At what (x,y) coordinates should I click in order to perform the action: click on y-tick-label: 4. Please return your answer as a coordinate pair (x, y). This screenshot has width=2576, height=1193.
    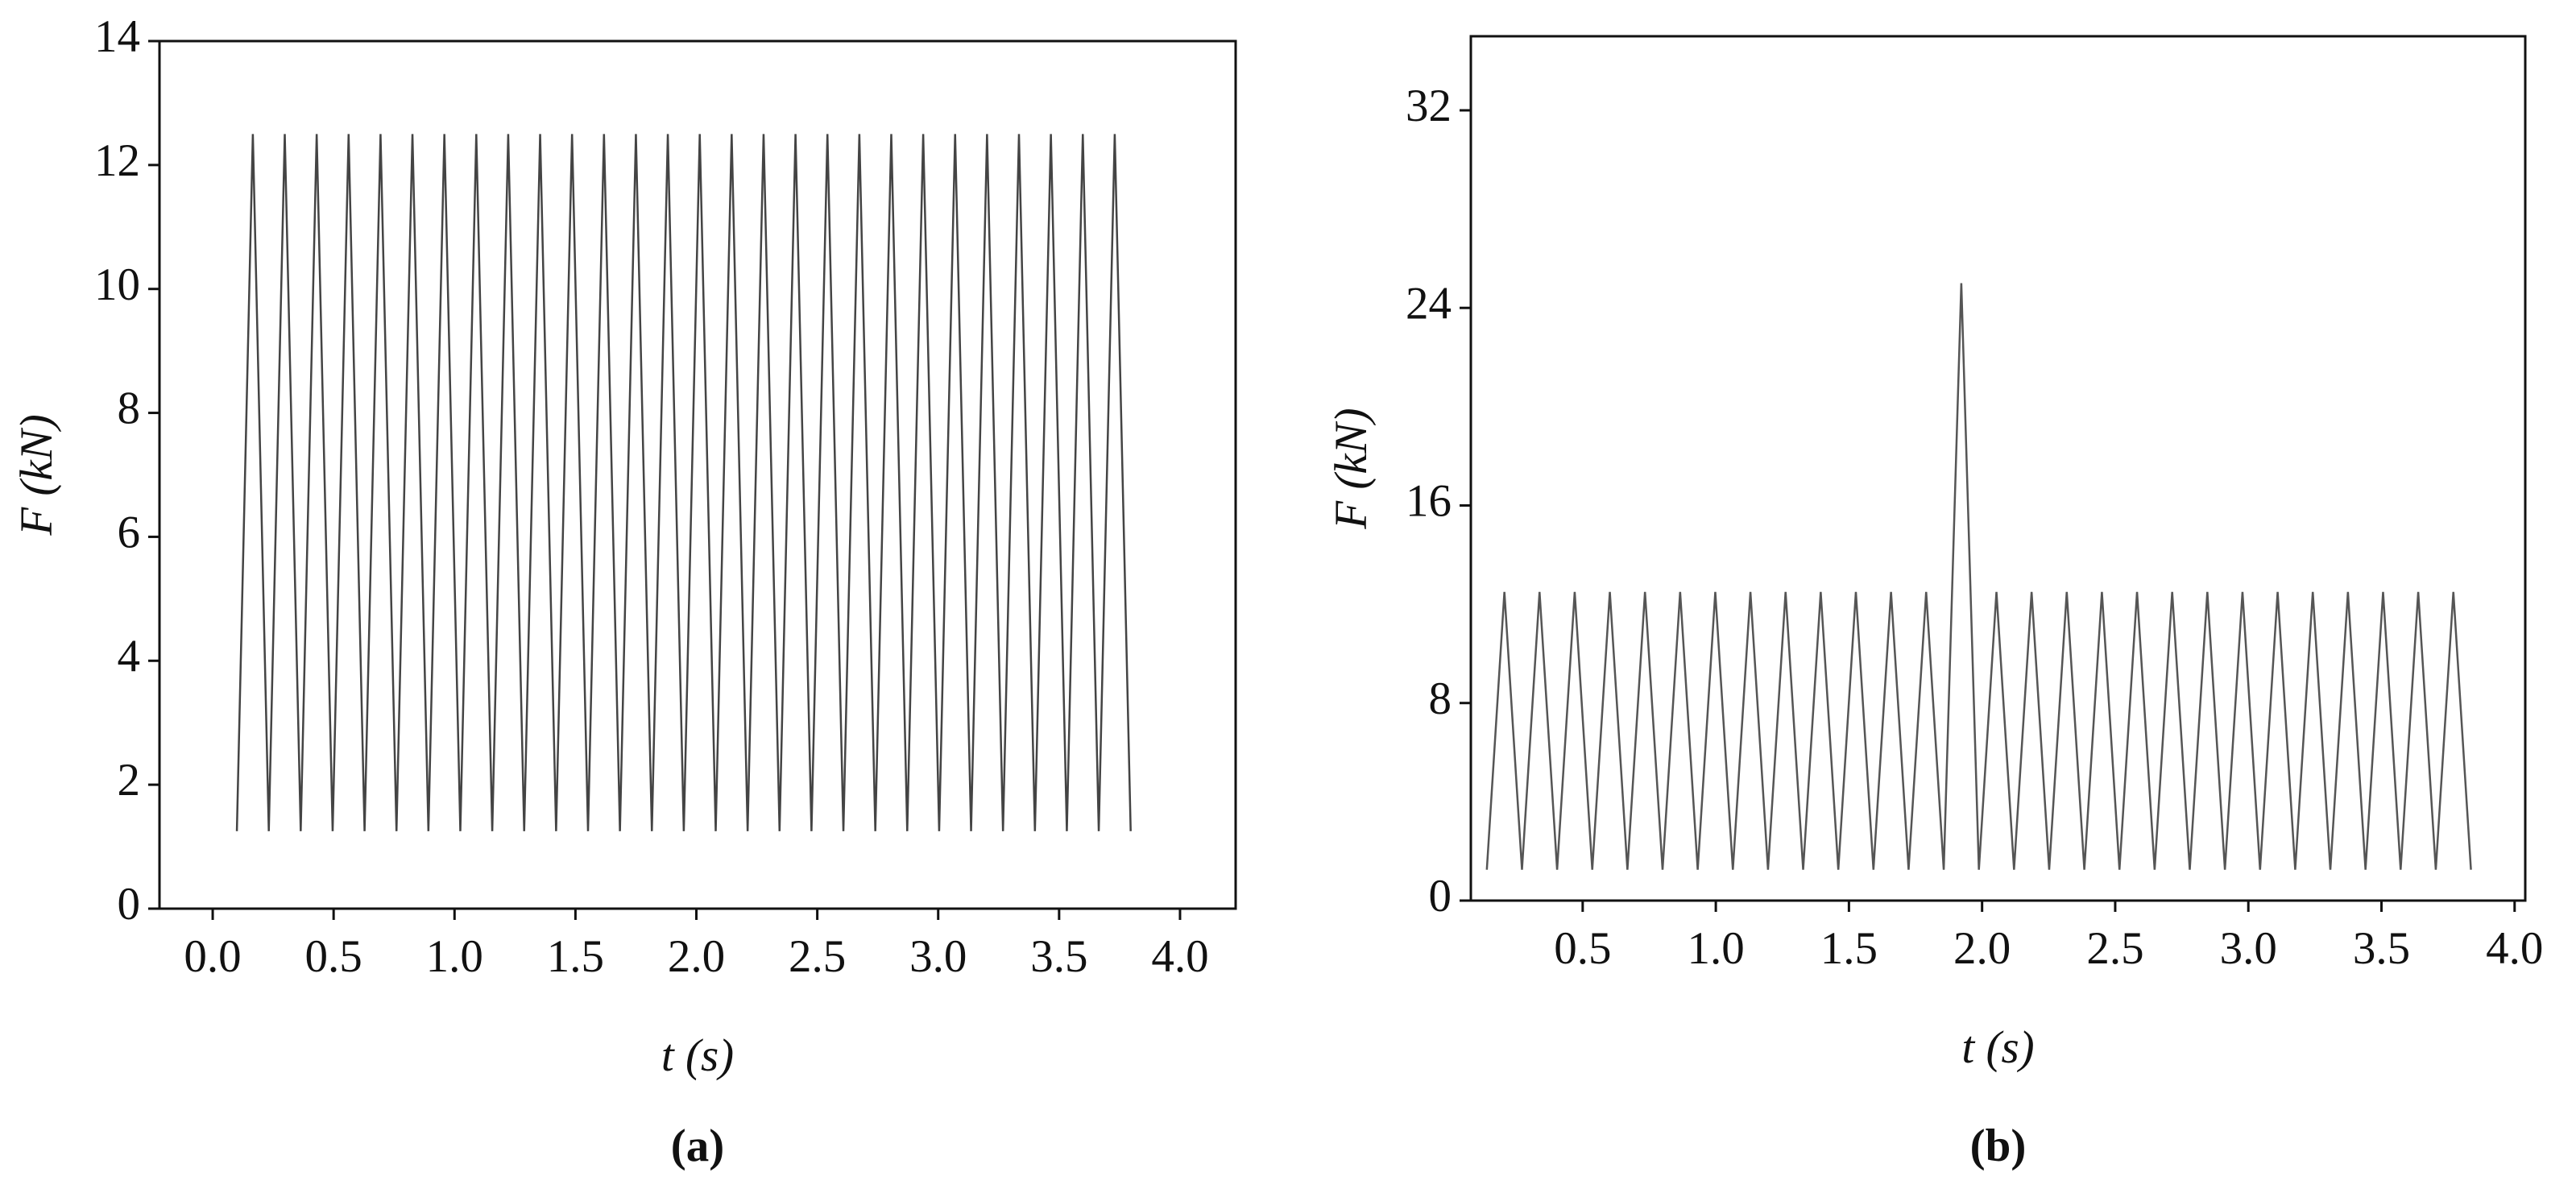
    Looking at the image, I should click on (129, 656).